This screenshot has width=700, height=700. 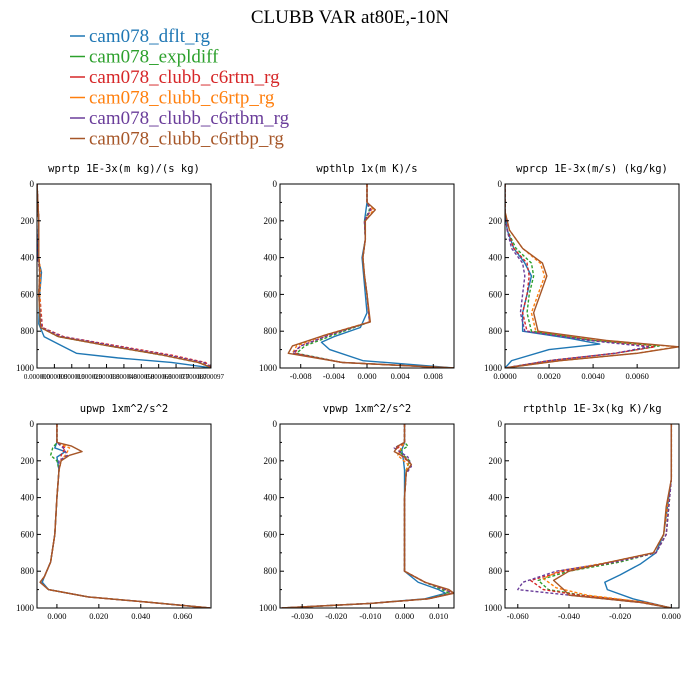 What do you see at coordinates (211, 377) in the screenshot?
I see `x-tick-label: 0.000097` at bounding box center [211, 377].